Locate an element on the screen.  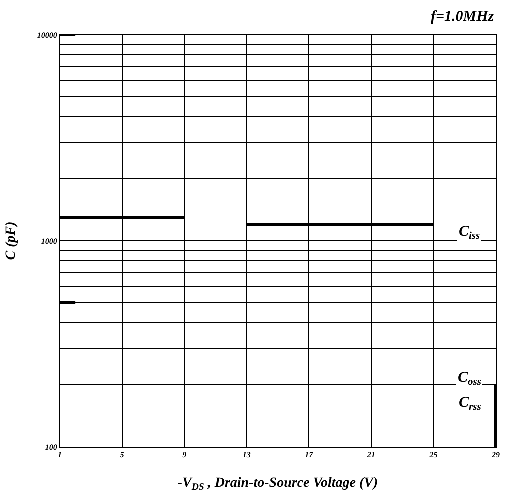
annotation: C$_{rss}$ is located at coordinates (470, 404).